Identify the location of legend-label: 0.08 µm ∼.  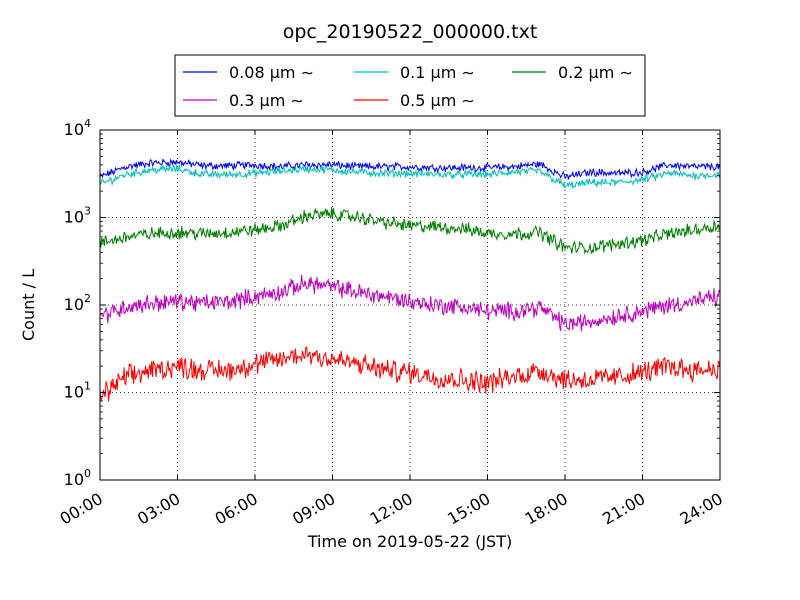
(271, 72).